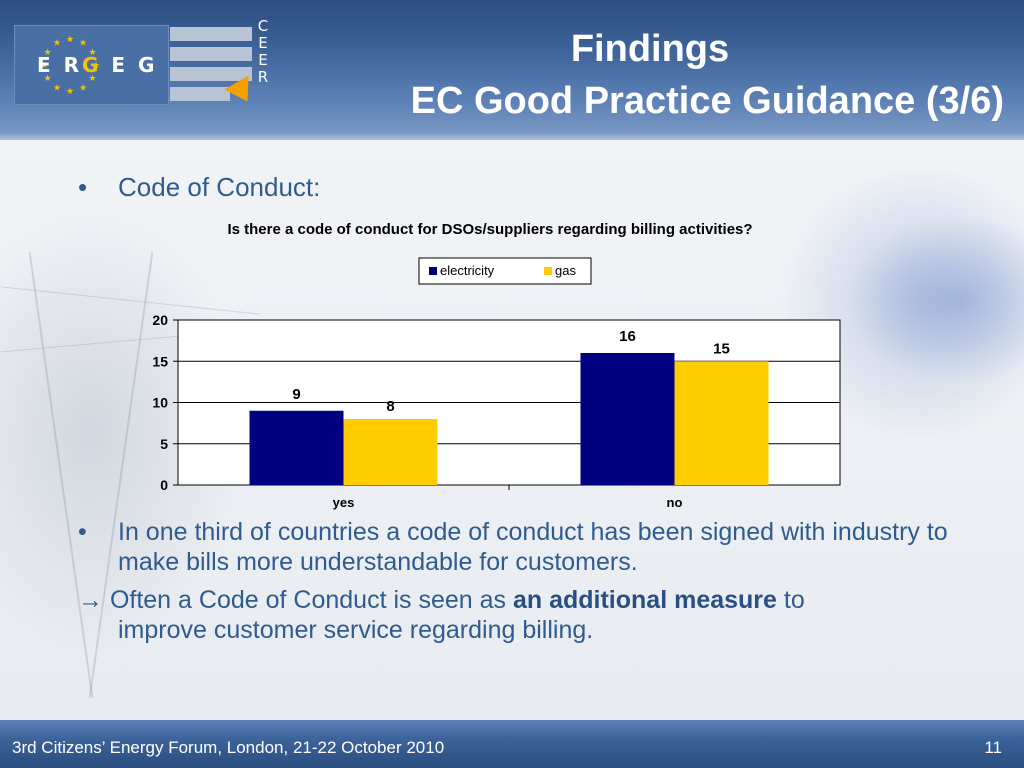 This screenshot has height=768, width=1024. What do you see at coordinates (627, 419) in the screenshot?
I see `bar-electricity-no` at bounding box center [627, 419].